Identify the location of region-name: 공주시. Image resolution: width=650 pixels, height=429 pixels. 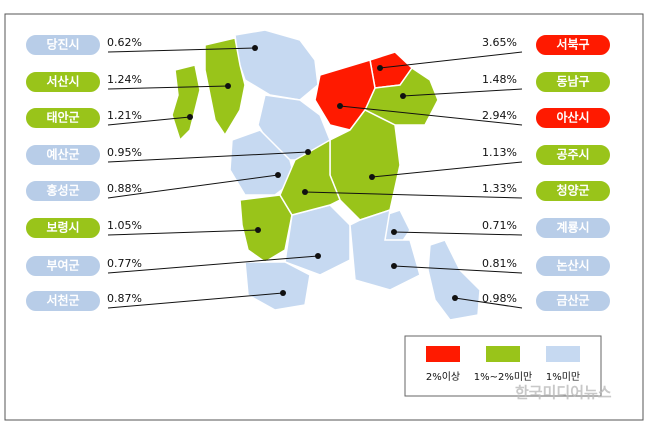
(572, 155).